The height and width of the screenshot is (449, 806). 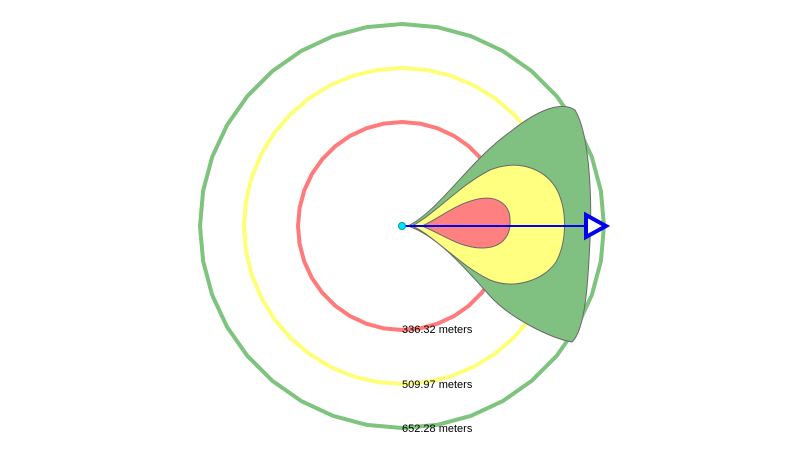 I want to click on source-origin-point, so click(x=402, y=226).